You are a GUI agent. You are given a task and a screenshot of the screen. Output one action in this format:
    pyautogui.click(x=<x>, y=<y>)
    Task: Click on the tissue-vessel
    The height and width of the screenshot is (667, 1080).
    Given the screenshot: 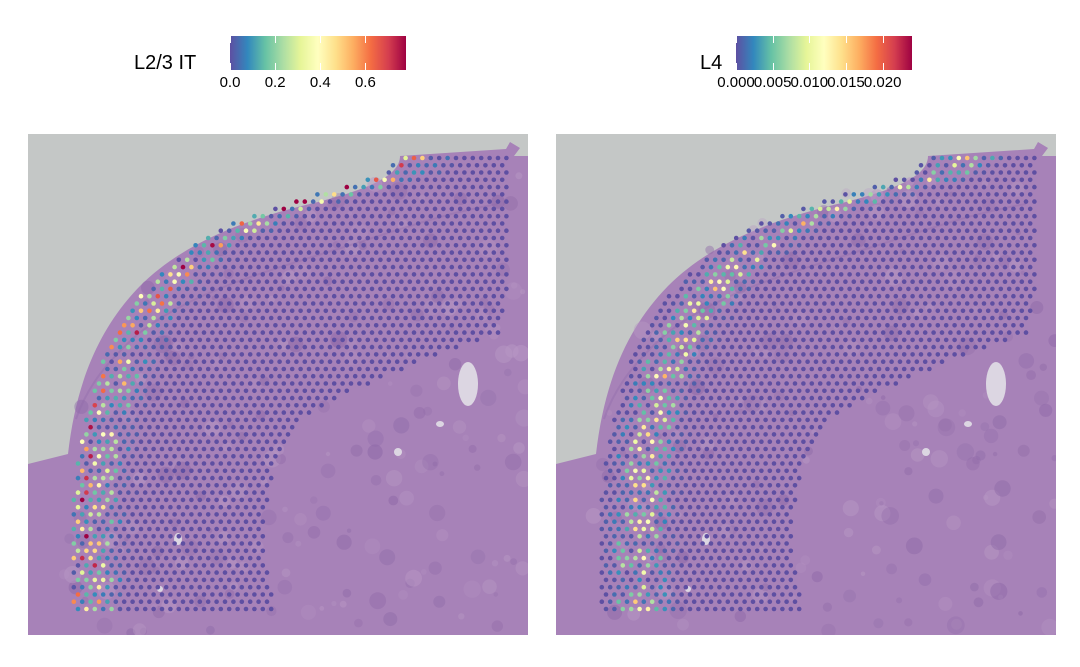 What is the action you would take?
    pyautogui.click(x=968, y=424)
    